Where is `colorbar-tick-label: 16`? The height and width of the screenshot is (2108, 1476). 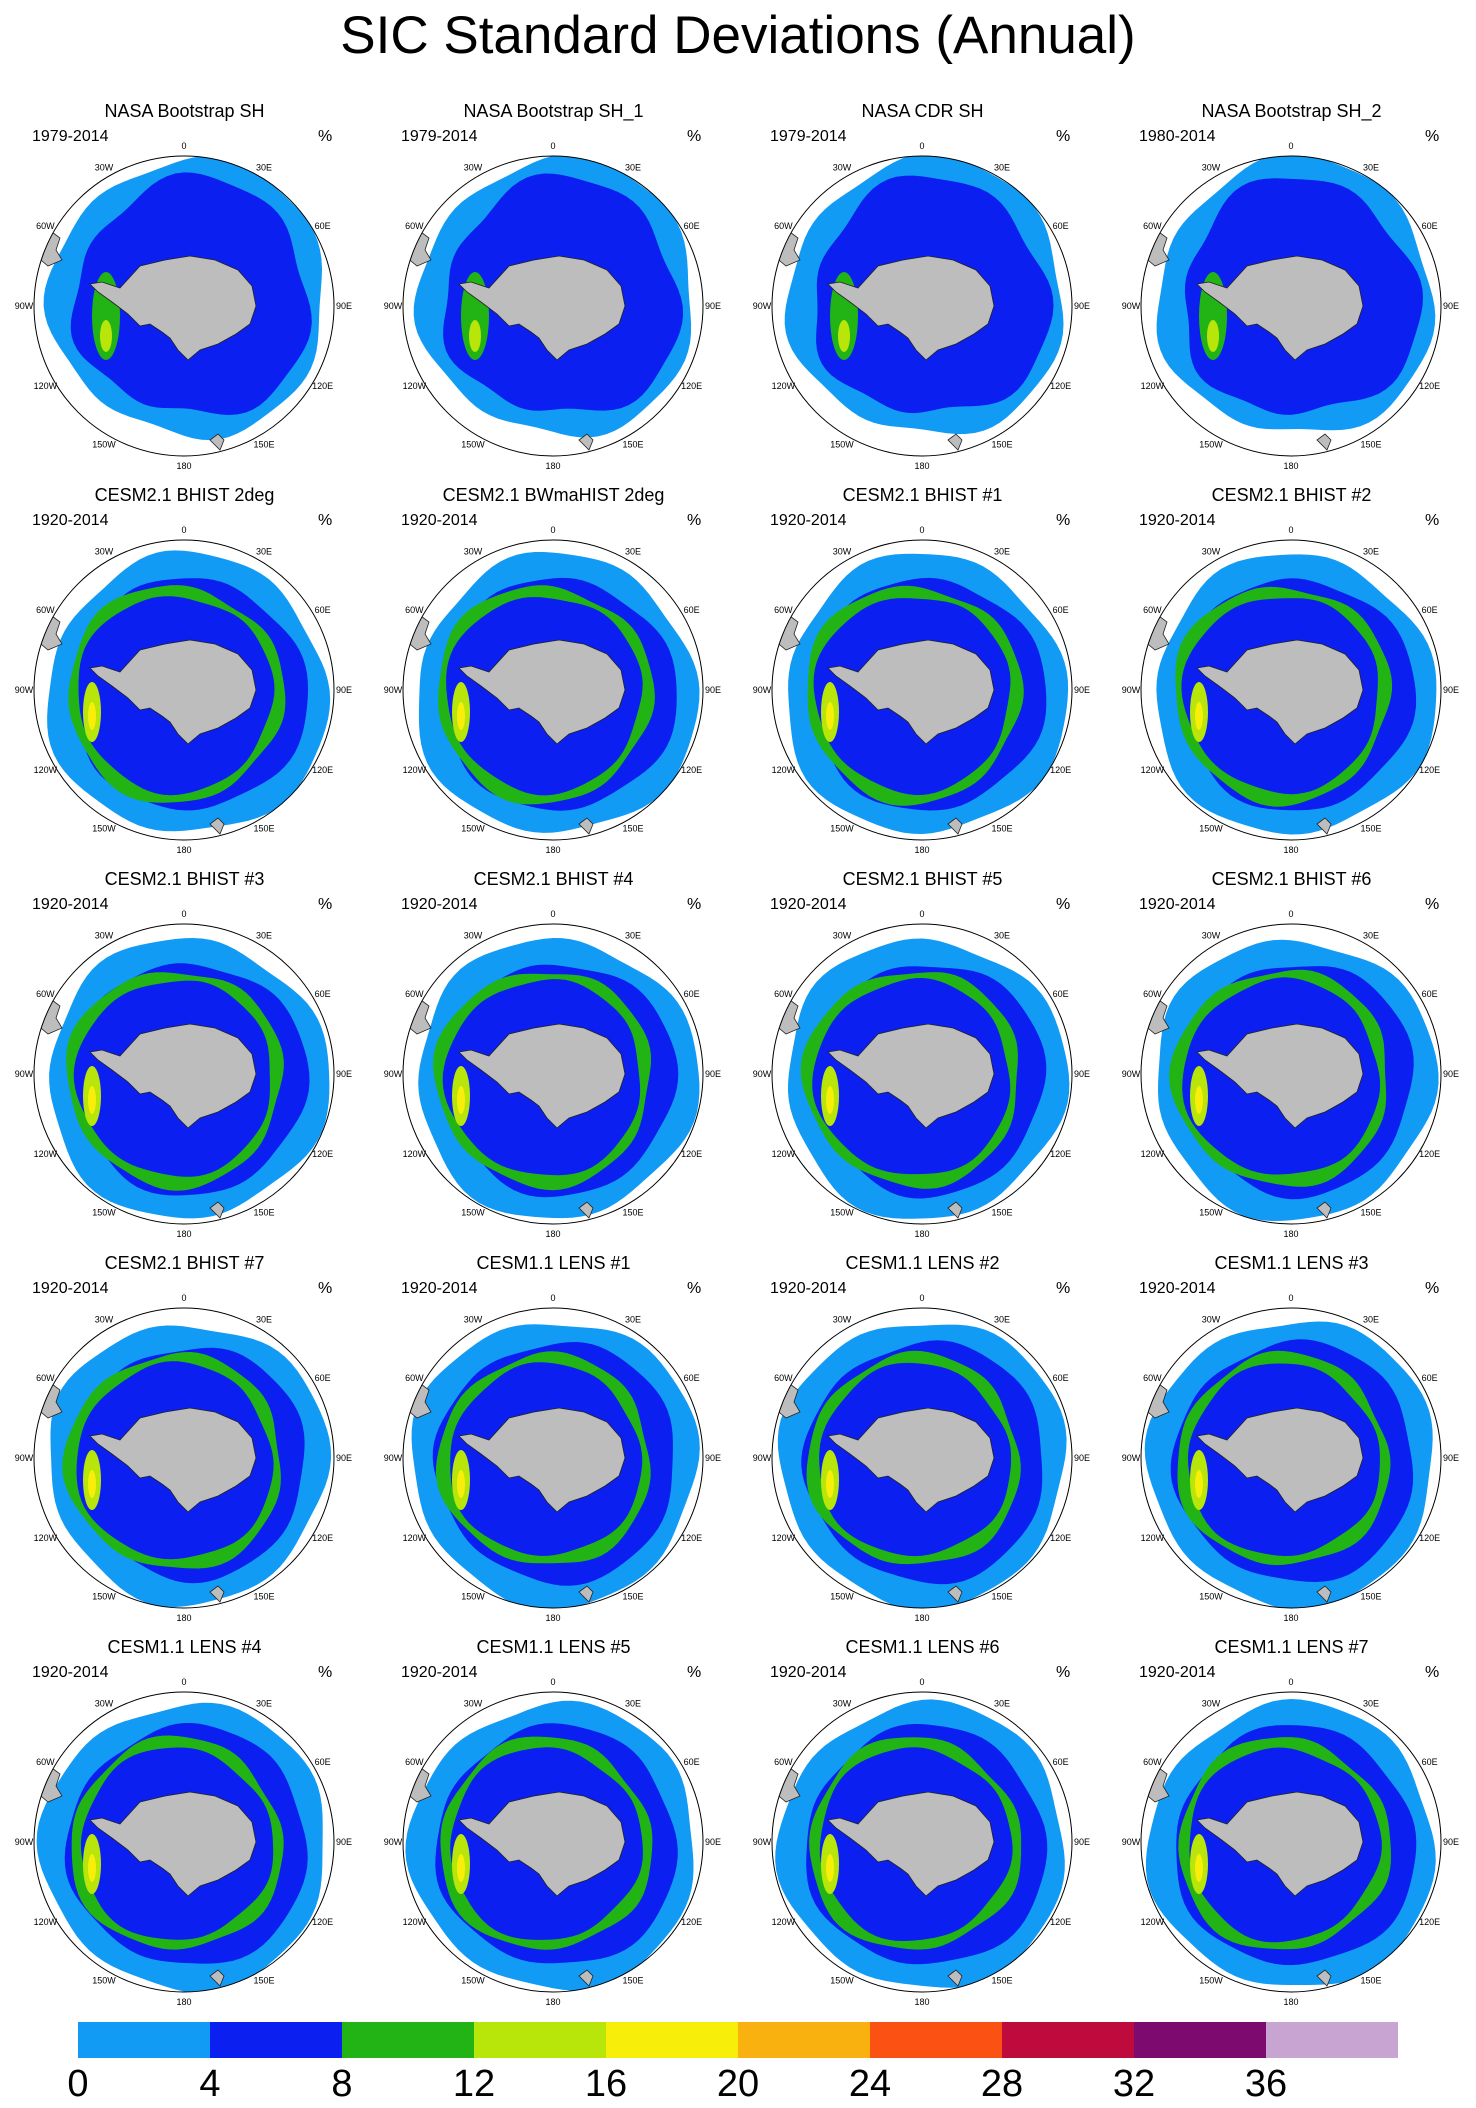 colorbar-tick-label: 16 is located at coordinates (606, 2084).